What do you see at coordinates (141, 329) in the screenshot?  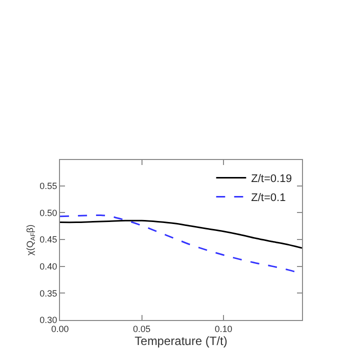 I see `x-tick-label: 0.05` at bounding box center [141, 329].